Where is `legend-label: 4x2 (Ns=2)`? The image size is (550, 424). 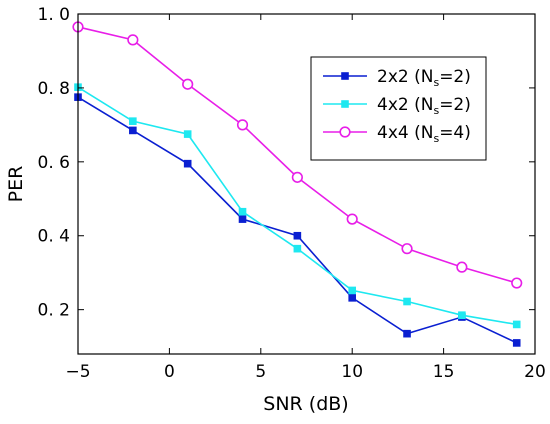
legend-label: 4x2 (Ns=2) is located at coordinates (424, 106).